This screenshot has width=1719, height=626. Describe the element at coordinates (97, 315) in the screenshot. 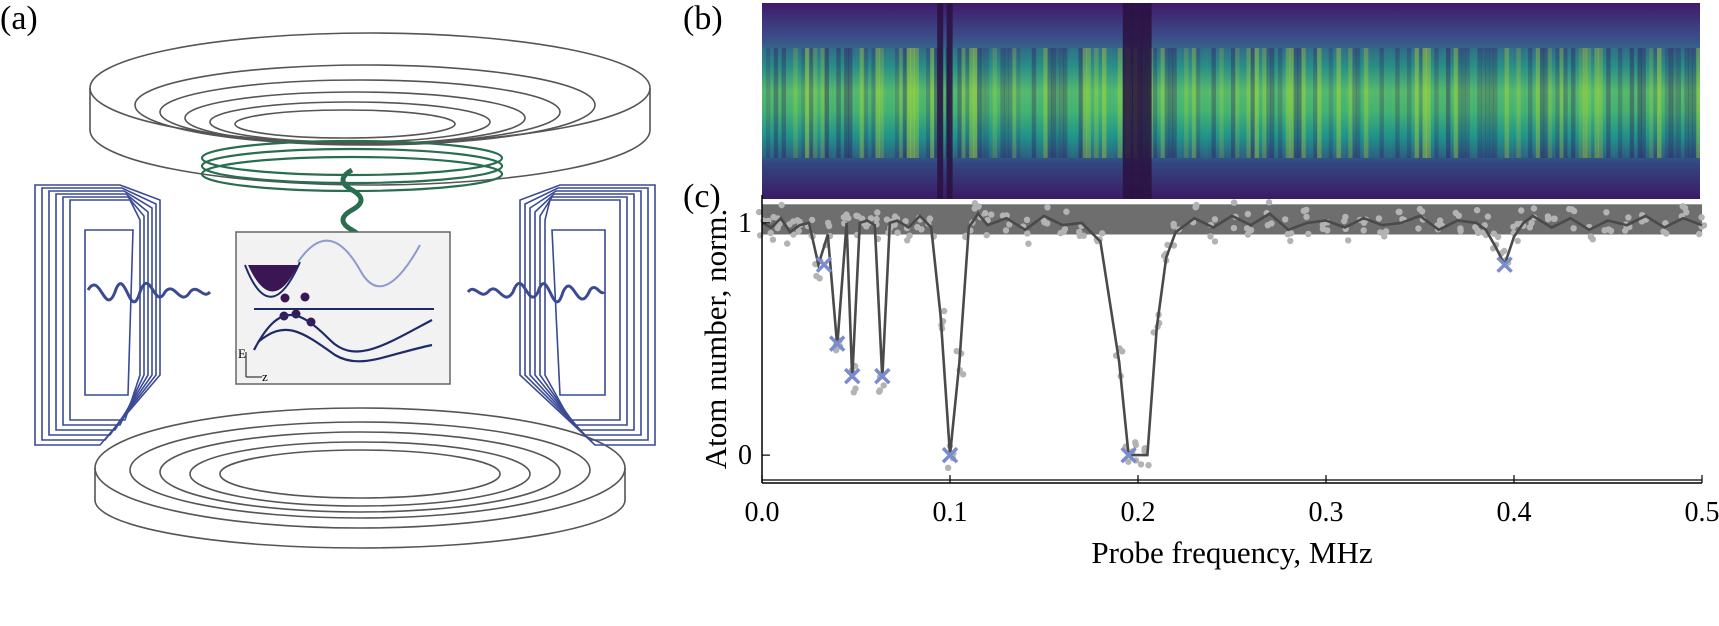

I see `left-coil-icon` at that location.